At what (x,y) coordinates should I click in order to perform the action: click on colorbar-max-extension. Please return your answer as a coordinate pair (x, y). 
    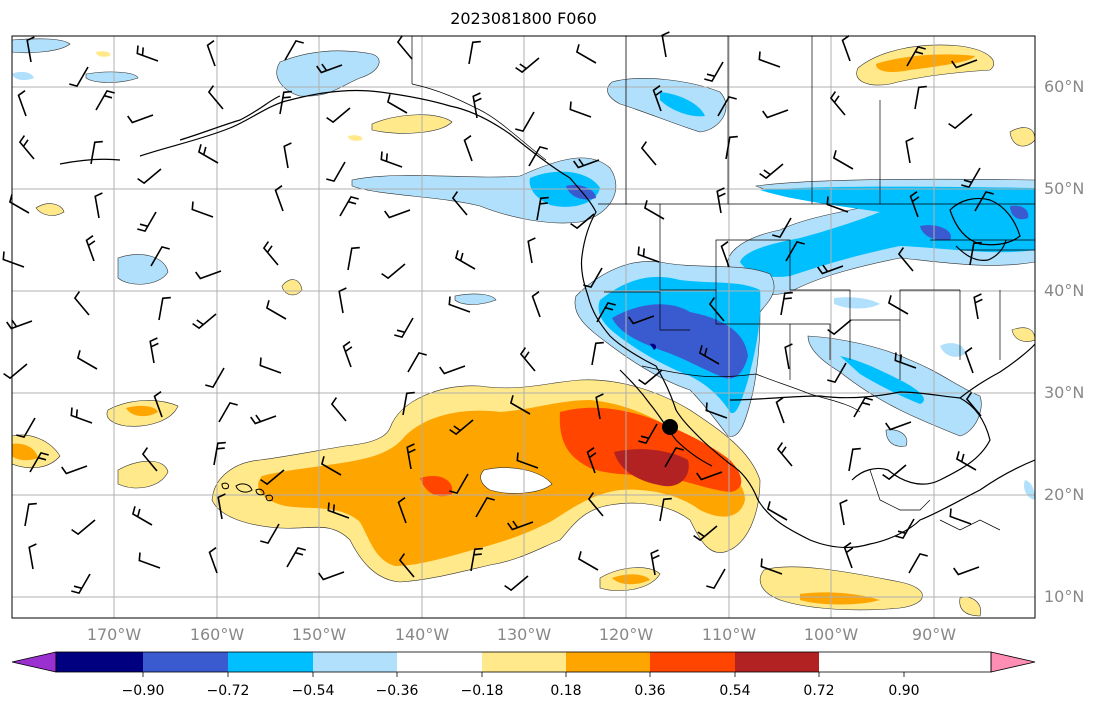
    Looking at the image, I should click on (1013, 662).